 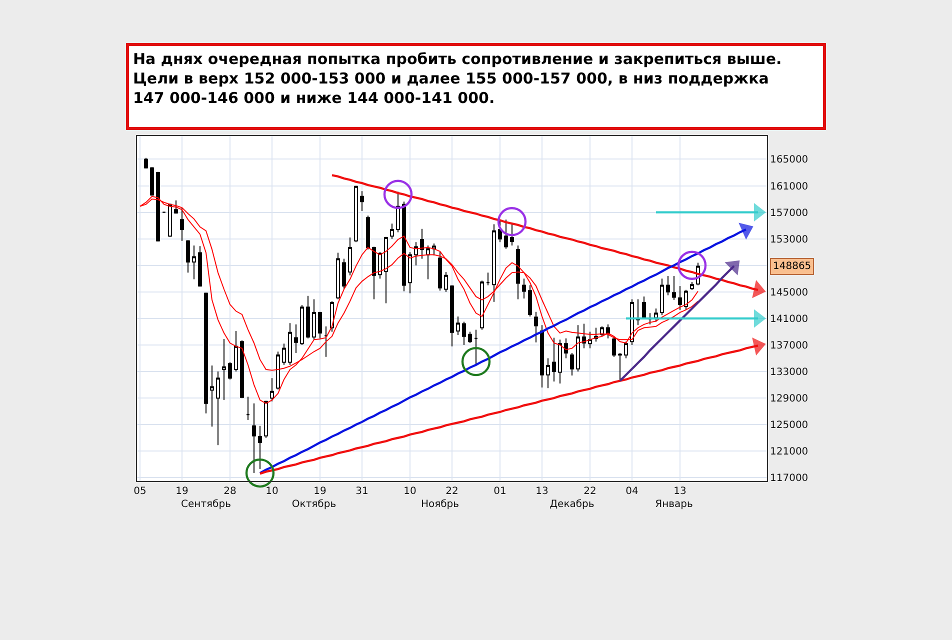 What do you see at coordinates (674, 504) in the screenshot?
I see `x-tick-label: Январь` at bounding box center [674, 504].